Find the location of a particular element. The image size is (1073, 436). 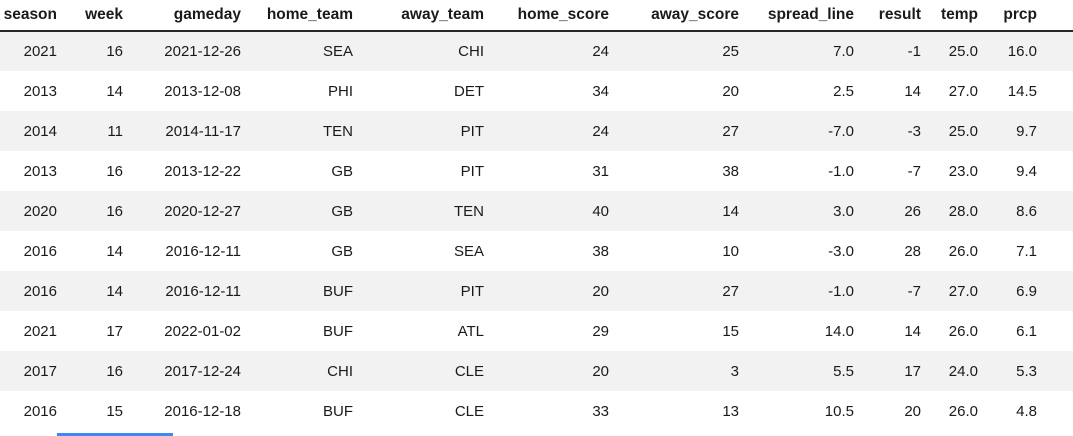

table-row: 2014 11 2014-11-17 TEN PIT 24 27 -7.0 -3 25.0 9.7 is located at coordinates (536, 131).